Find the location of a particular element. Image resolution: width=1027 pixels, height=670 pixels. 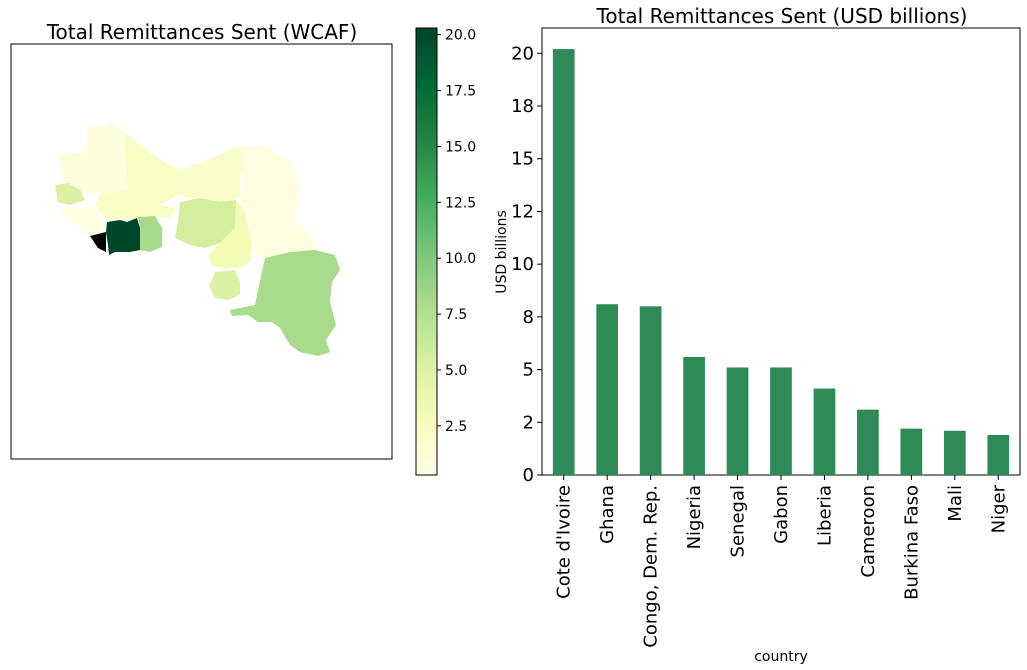

map-region-cote-divoire is located at coordinates (123, 236).